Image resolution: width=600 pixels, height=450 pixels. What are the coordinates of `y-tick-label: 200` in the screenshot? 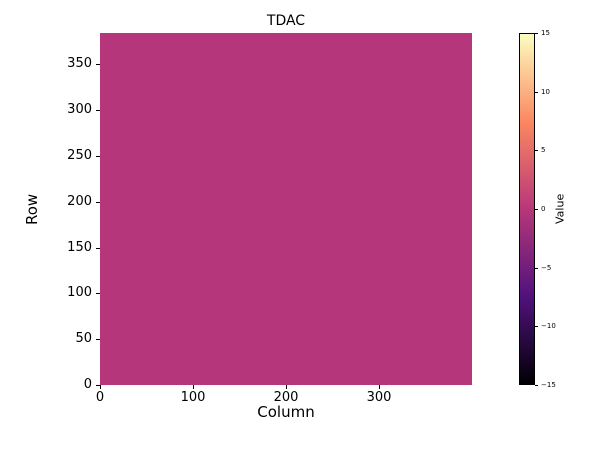 It's located at (79, 201).